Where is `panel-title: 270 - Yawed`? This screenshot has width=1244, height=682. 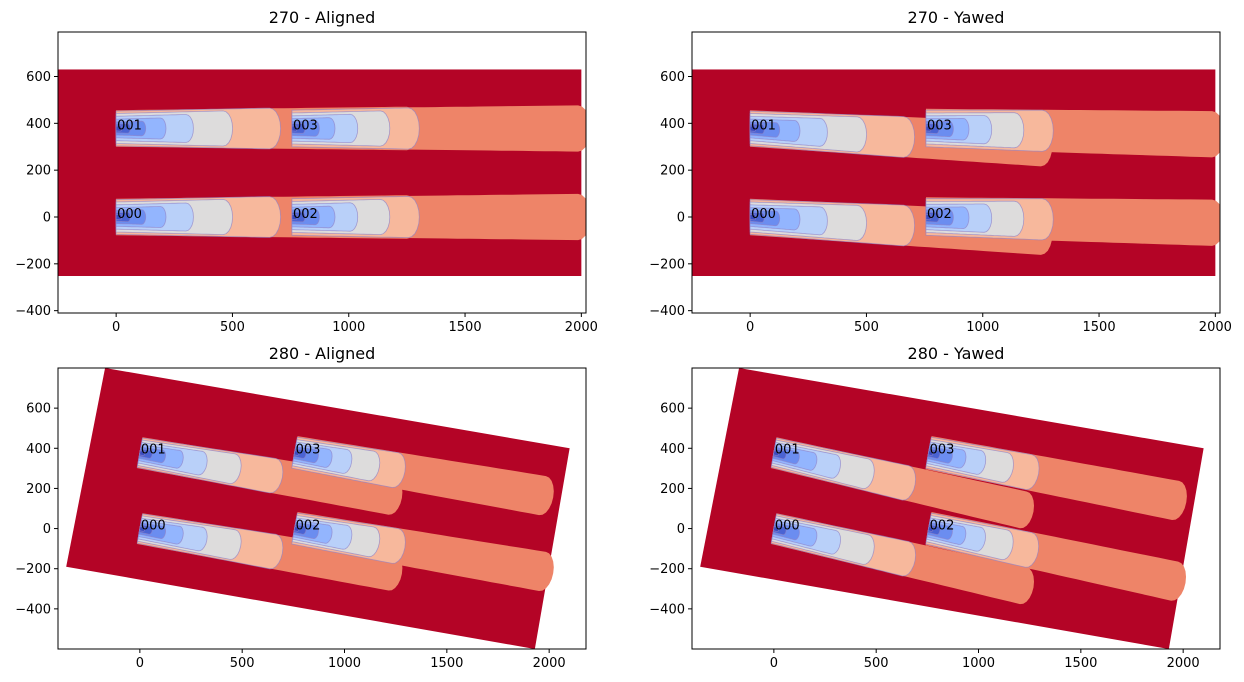
panel-title: 270 - Yawed is located at coordinates (956, 17).